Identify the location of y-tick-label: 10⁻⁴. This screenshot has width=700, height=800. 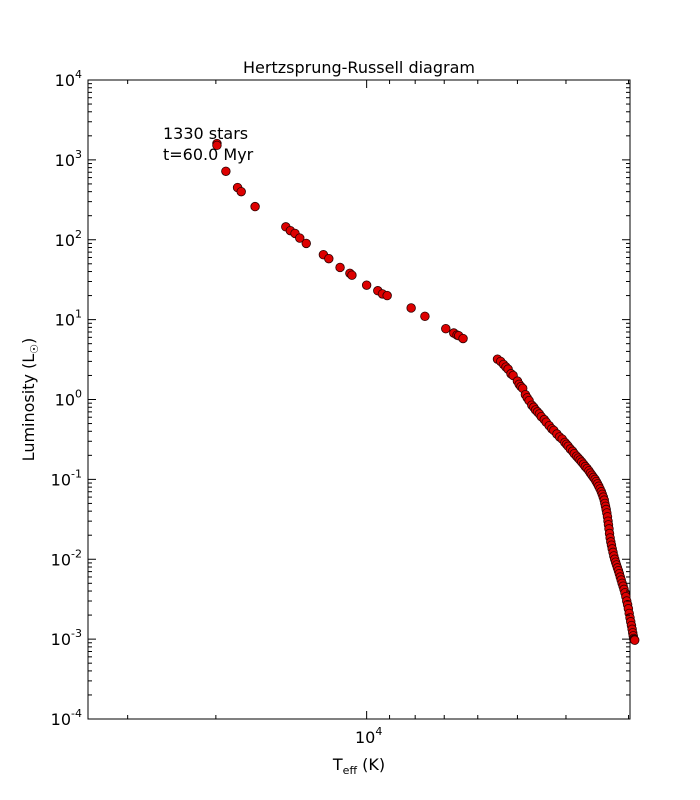
(66, 718).